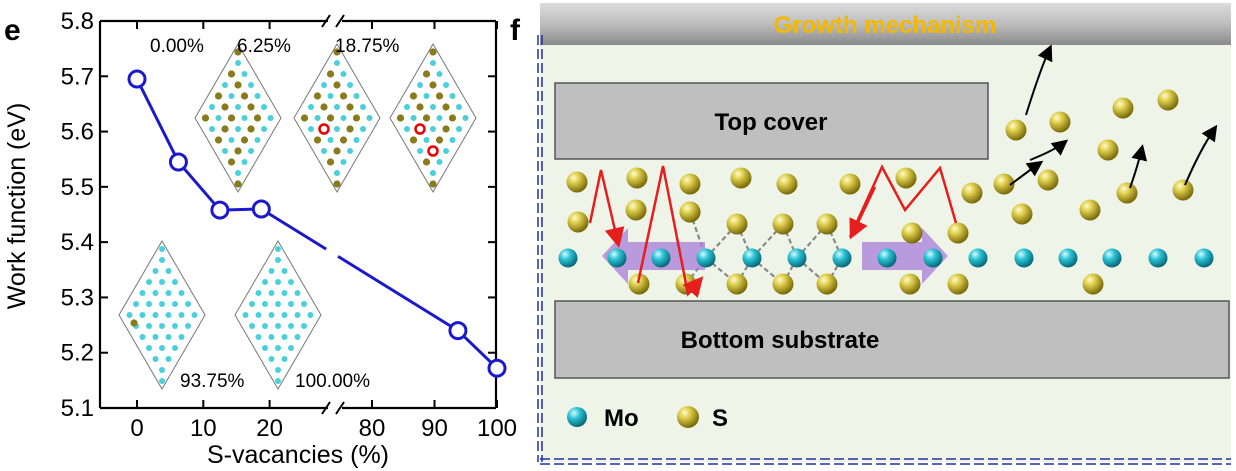  Describe the element at coordinates (744, 241) in the screenshot. I see `bond` at that location.